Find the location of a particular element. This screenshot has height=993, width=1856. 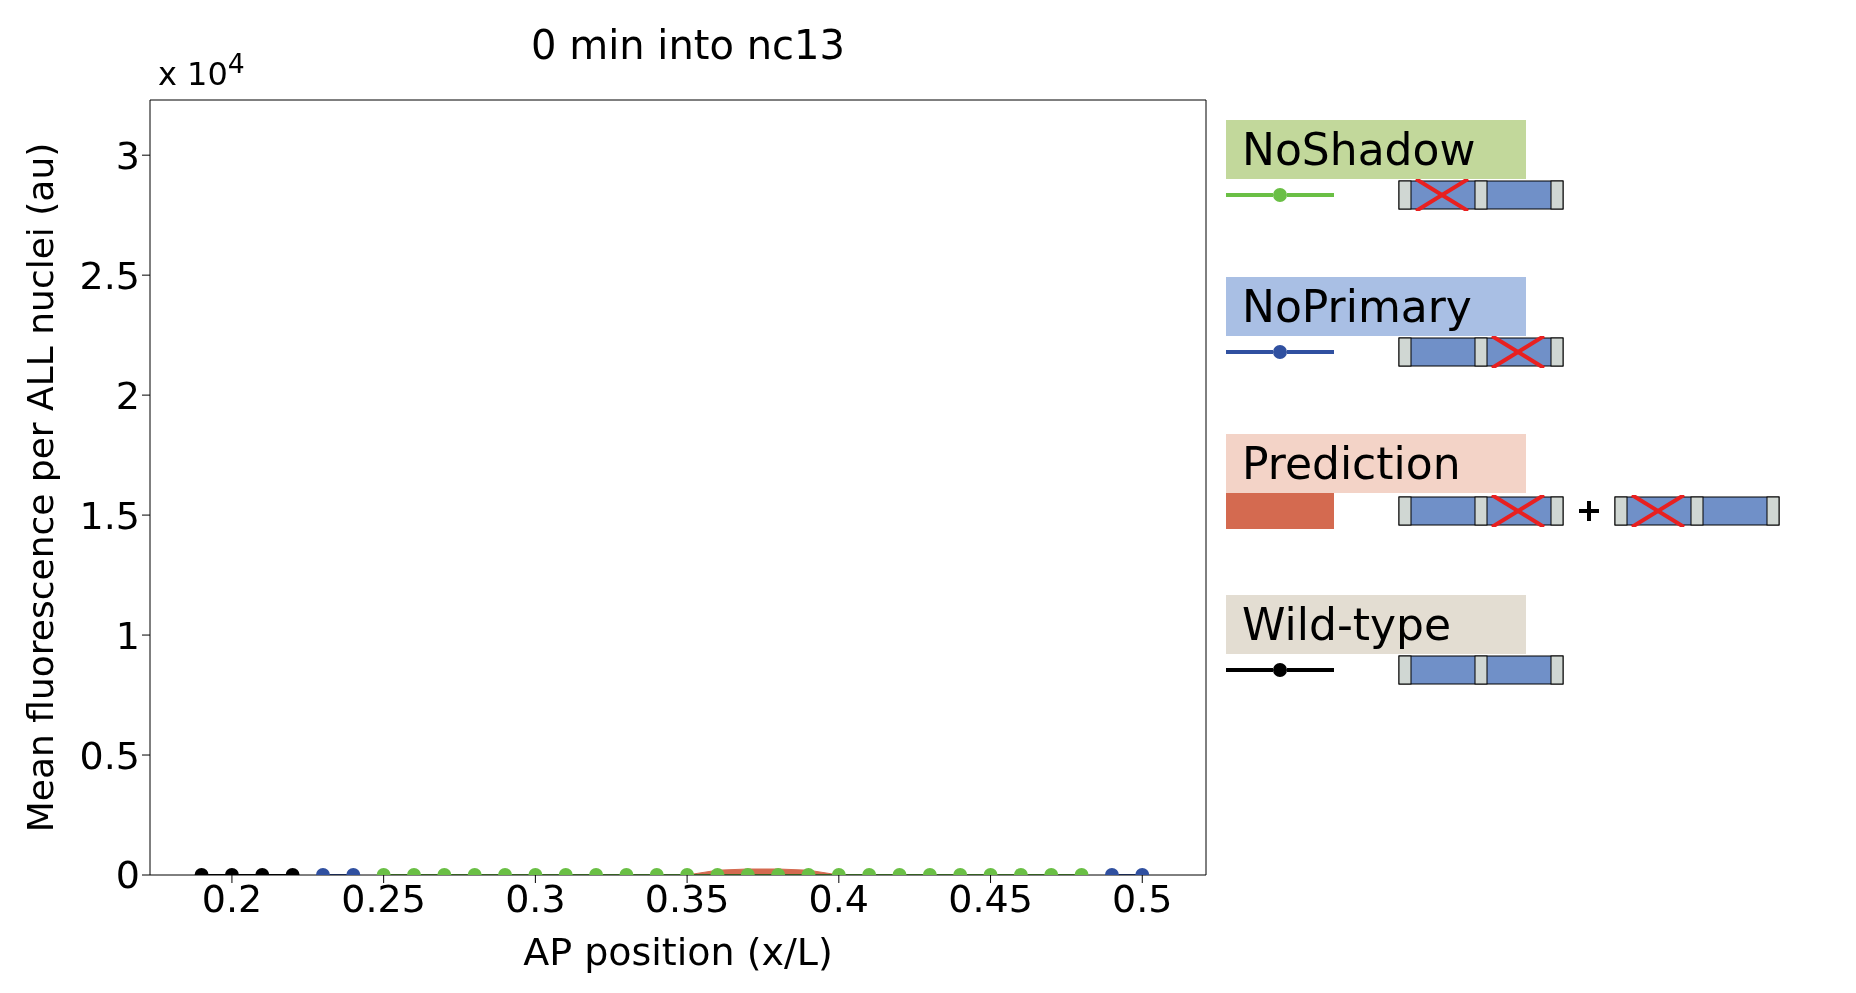

y-tick-label: 0 is located at coordinates (127, 875).